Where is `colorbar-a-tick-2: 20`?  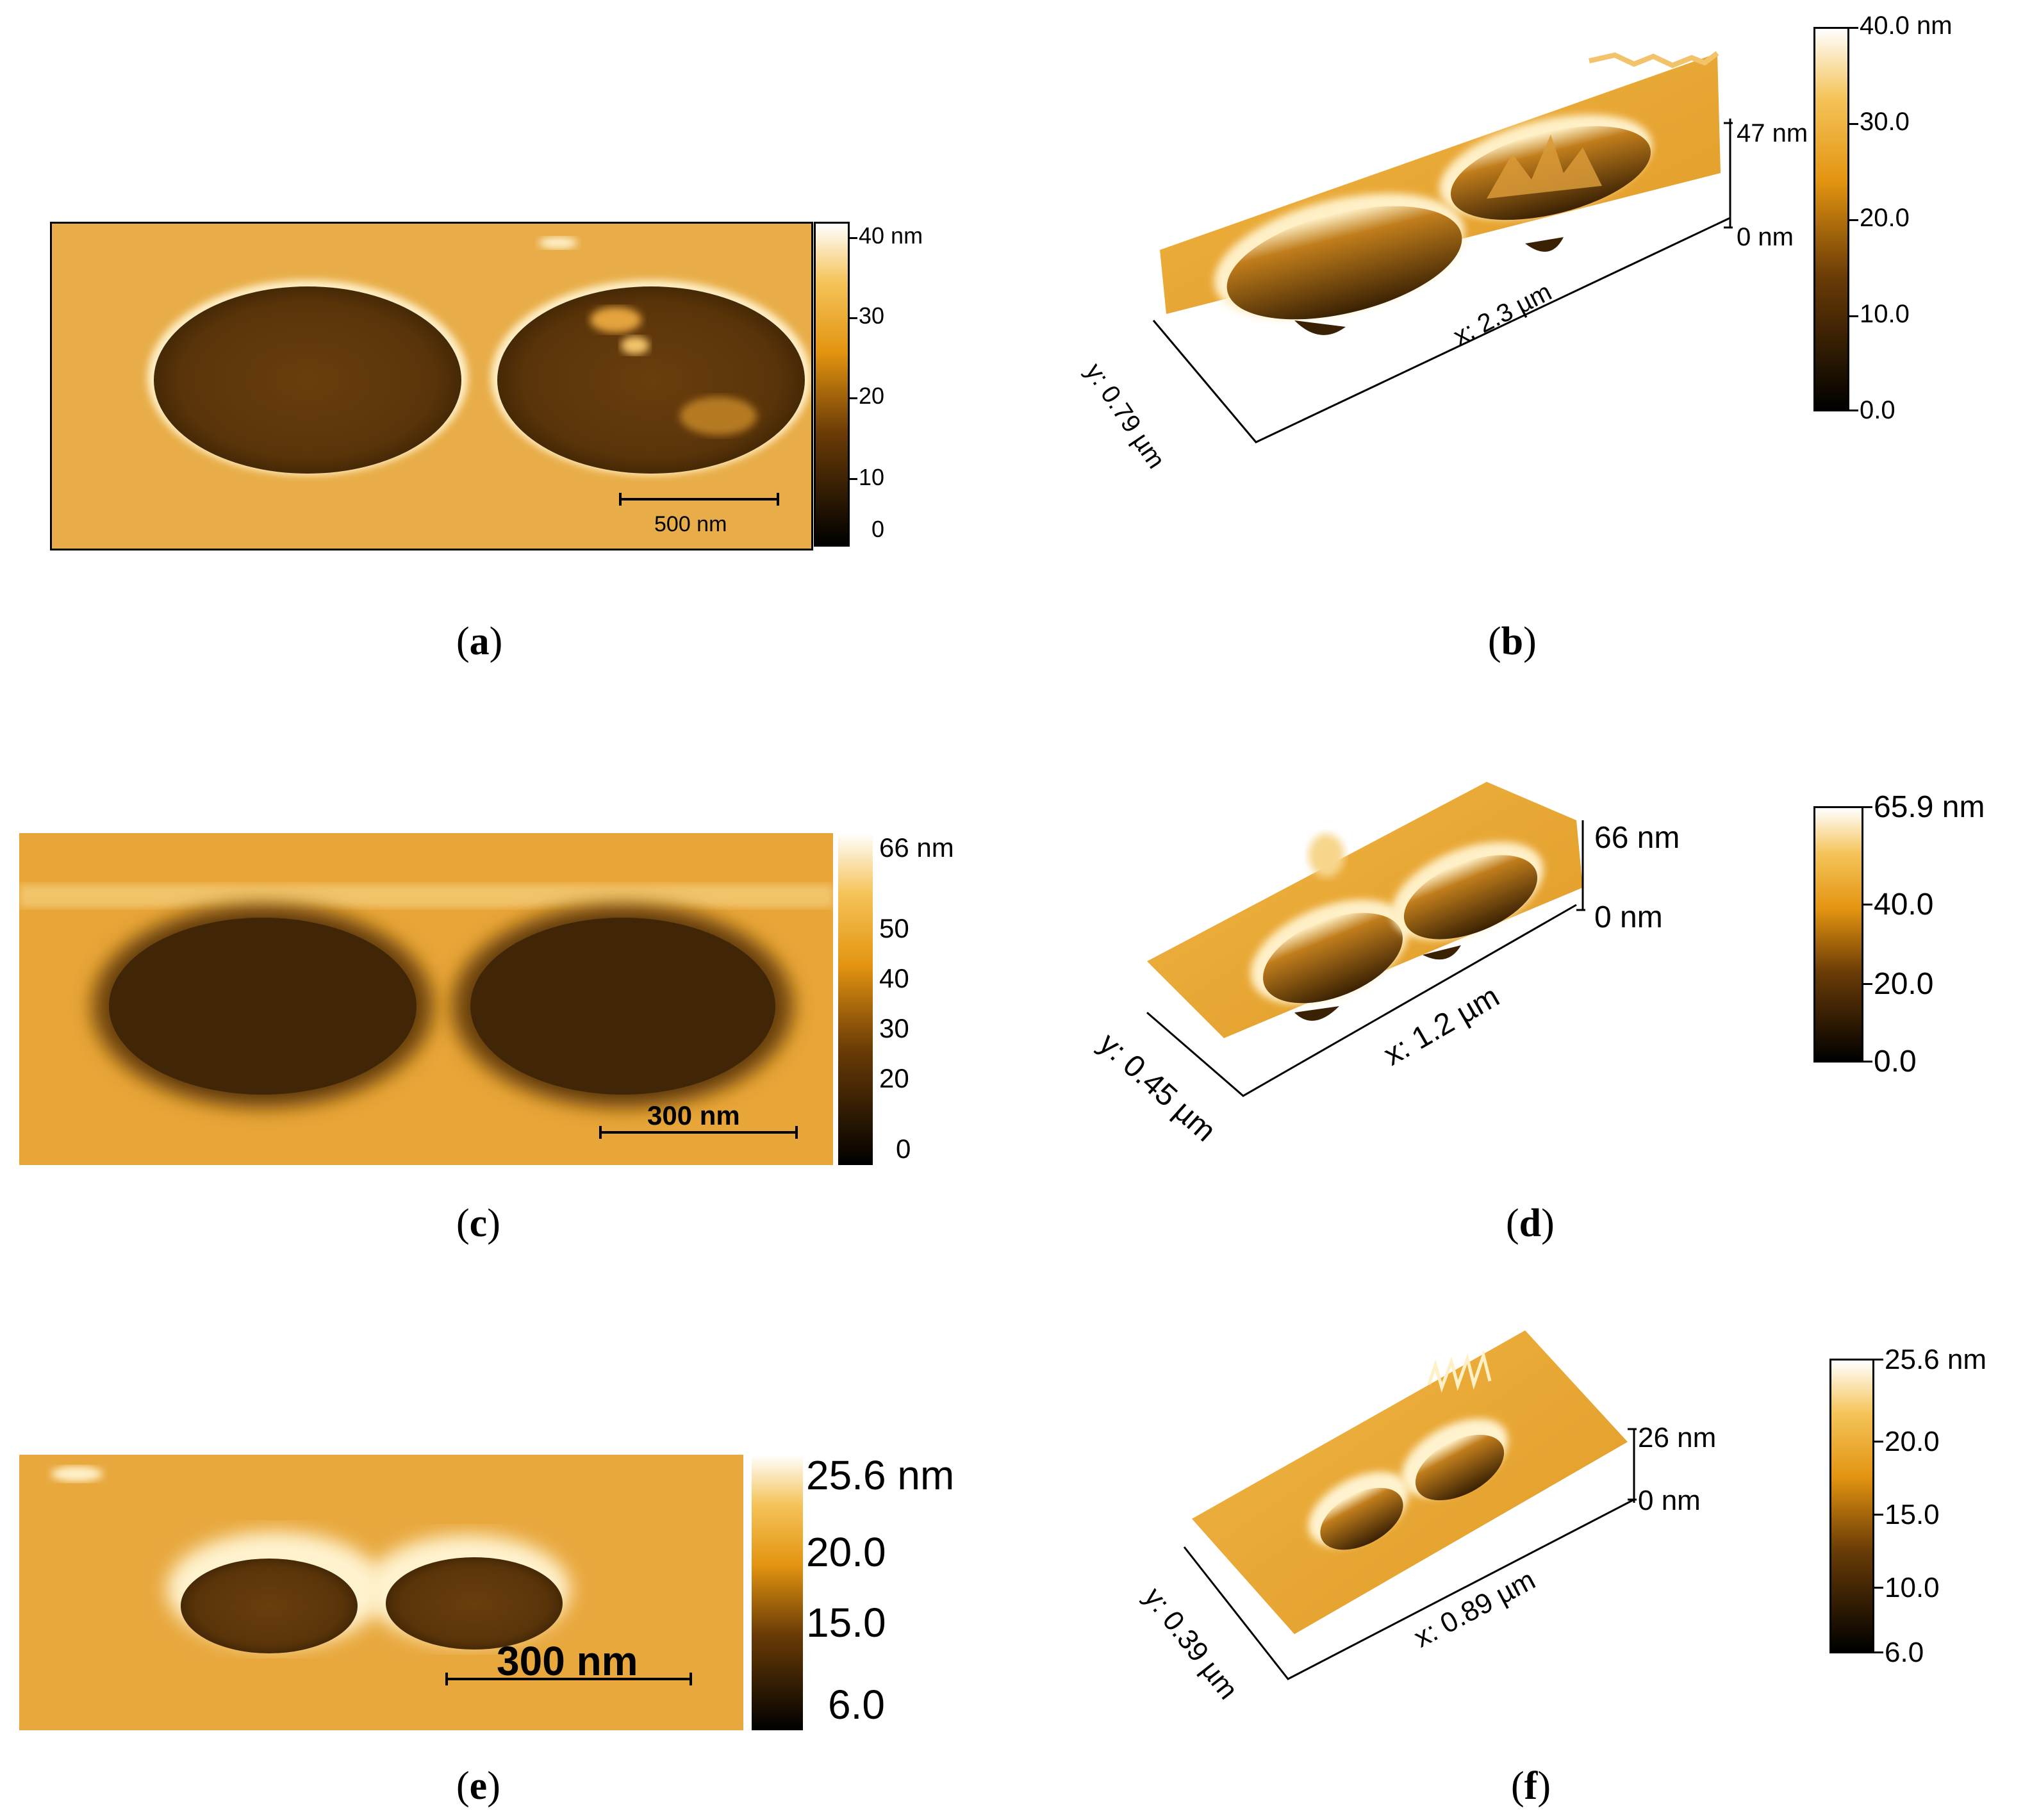 colorbar-a-tick-2: 20 is located at coordinates (872, 396).